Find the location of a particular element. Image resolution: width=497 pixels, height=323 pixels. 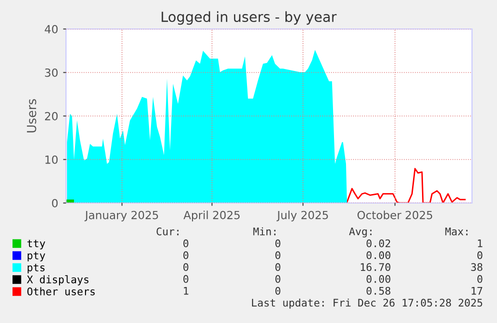

text: Cur: is located at coordinates (167, 232).